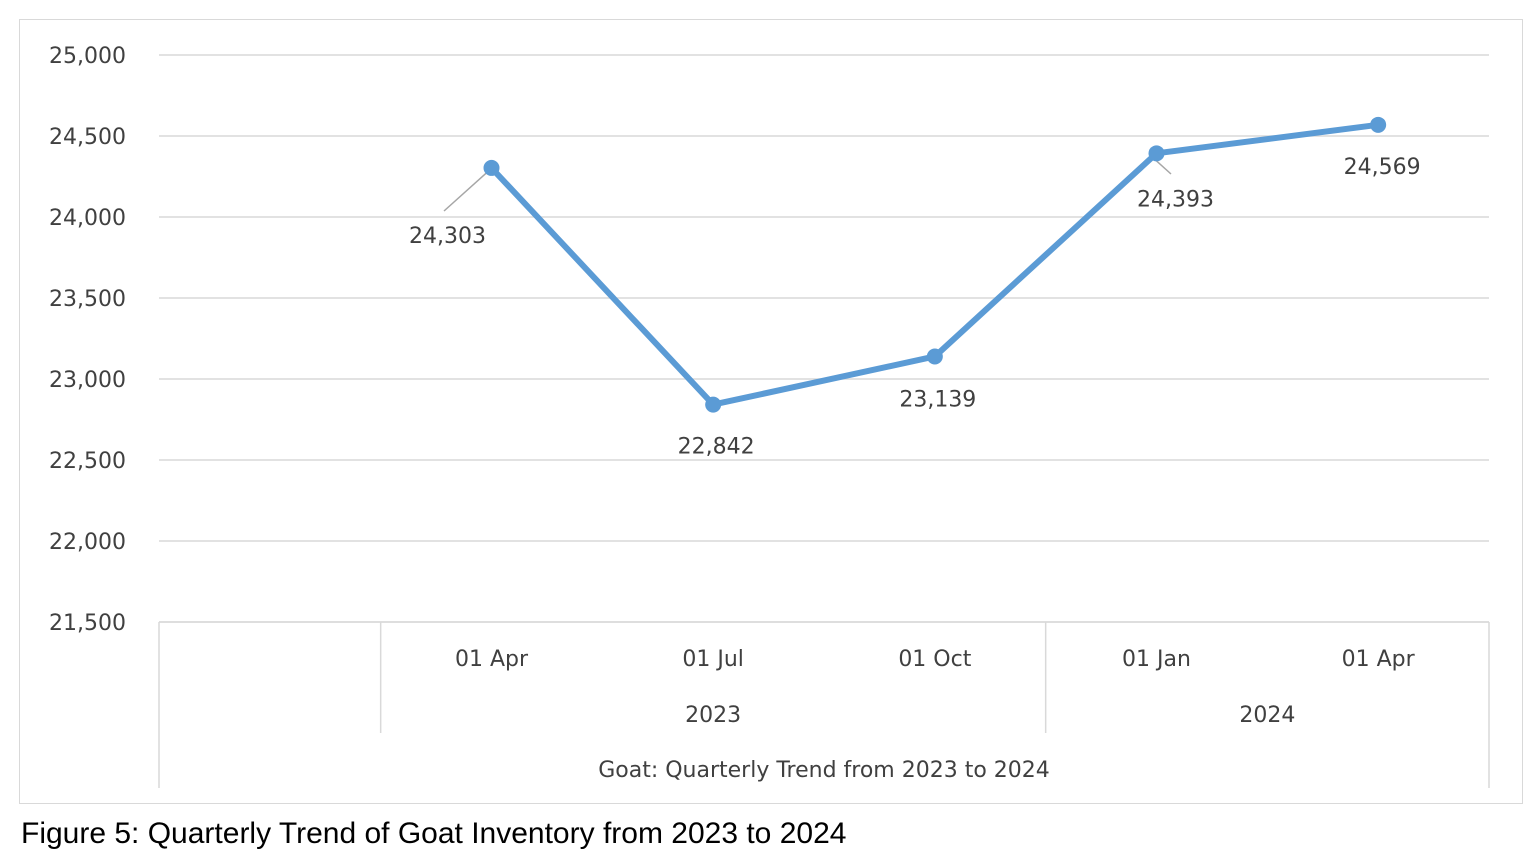 This screenshot has width=1537, height=867. I want to click on y-tick-label: 22,000, so click(87, 542).